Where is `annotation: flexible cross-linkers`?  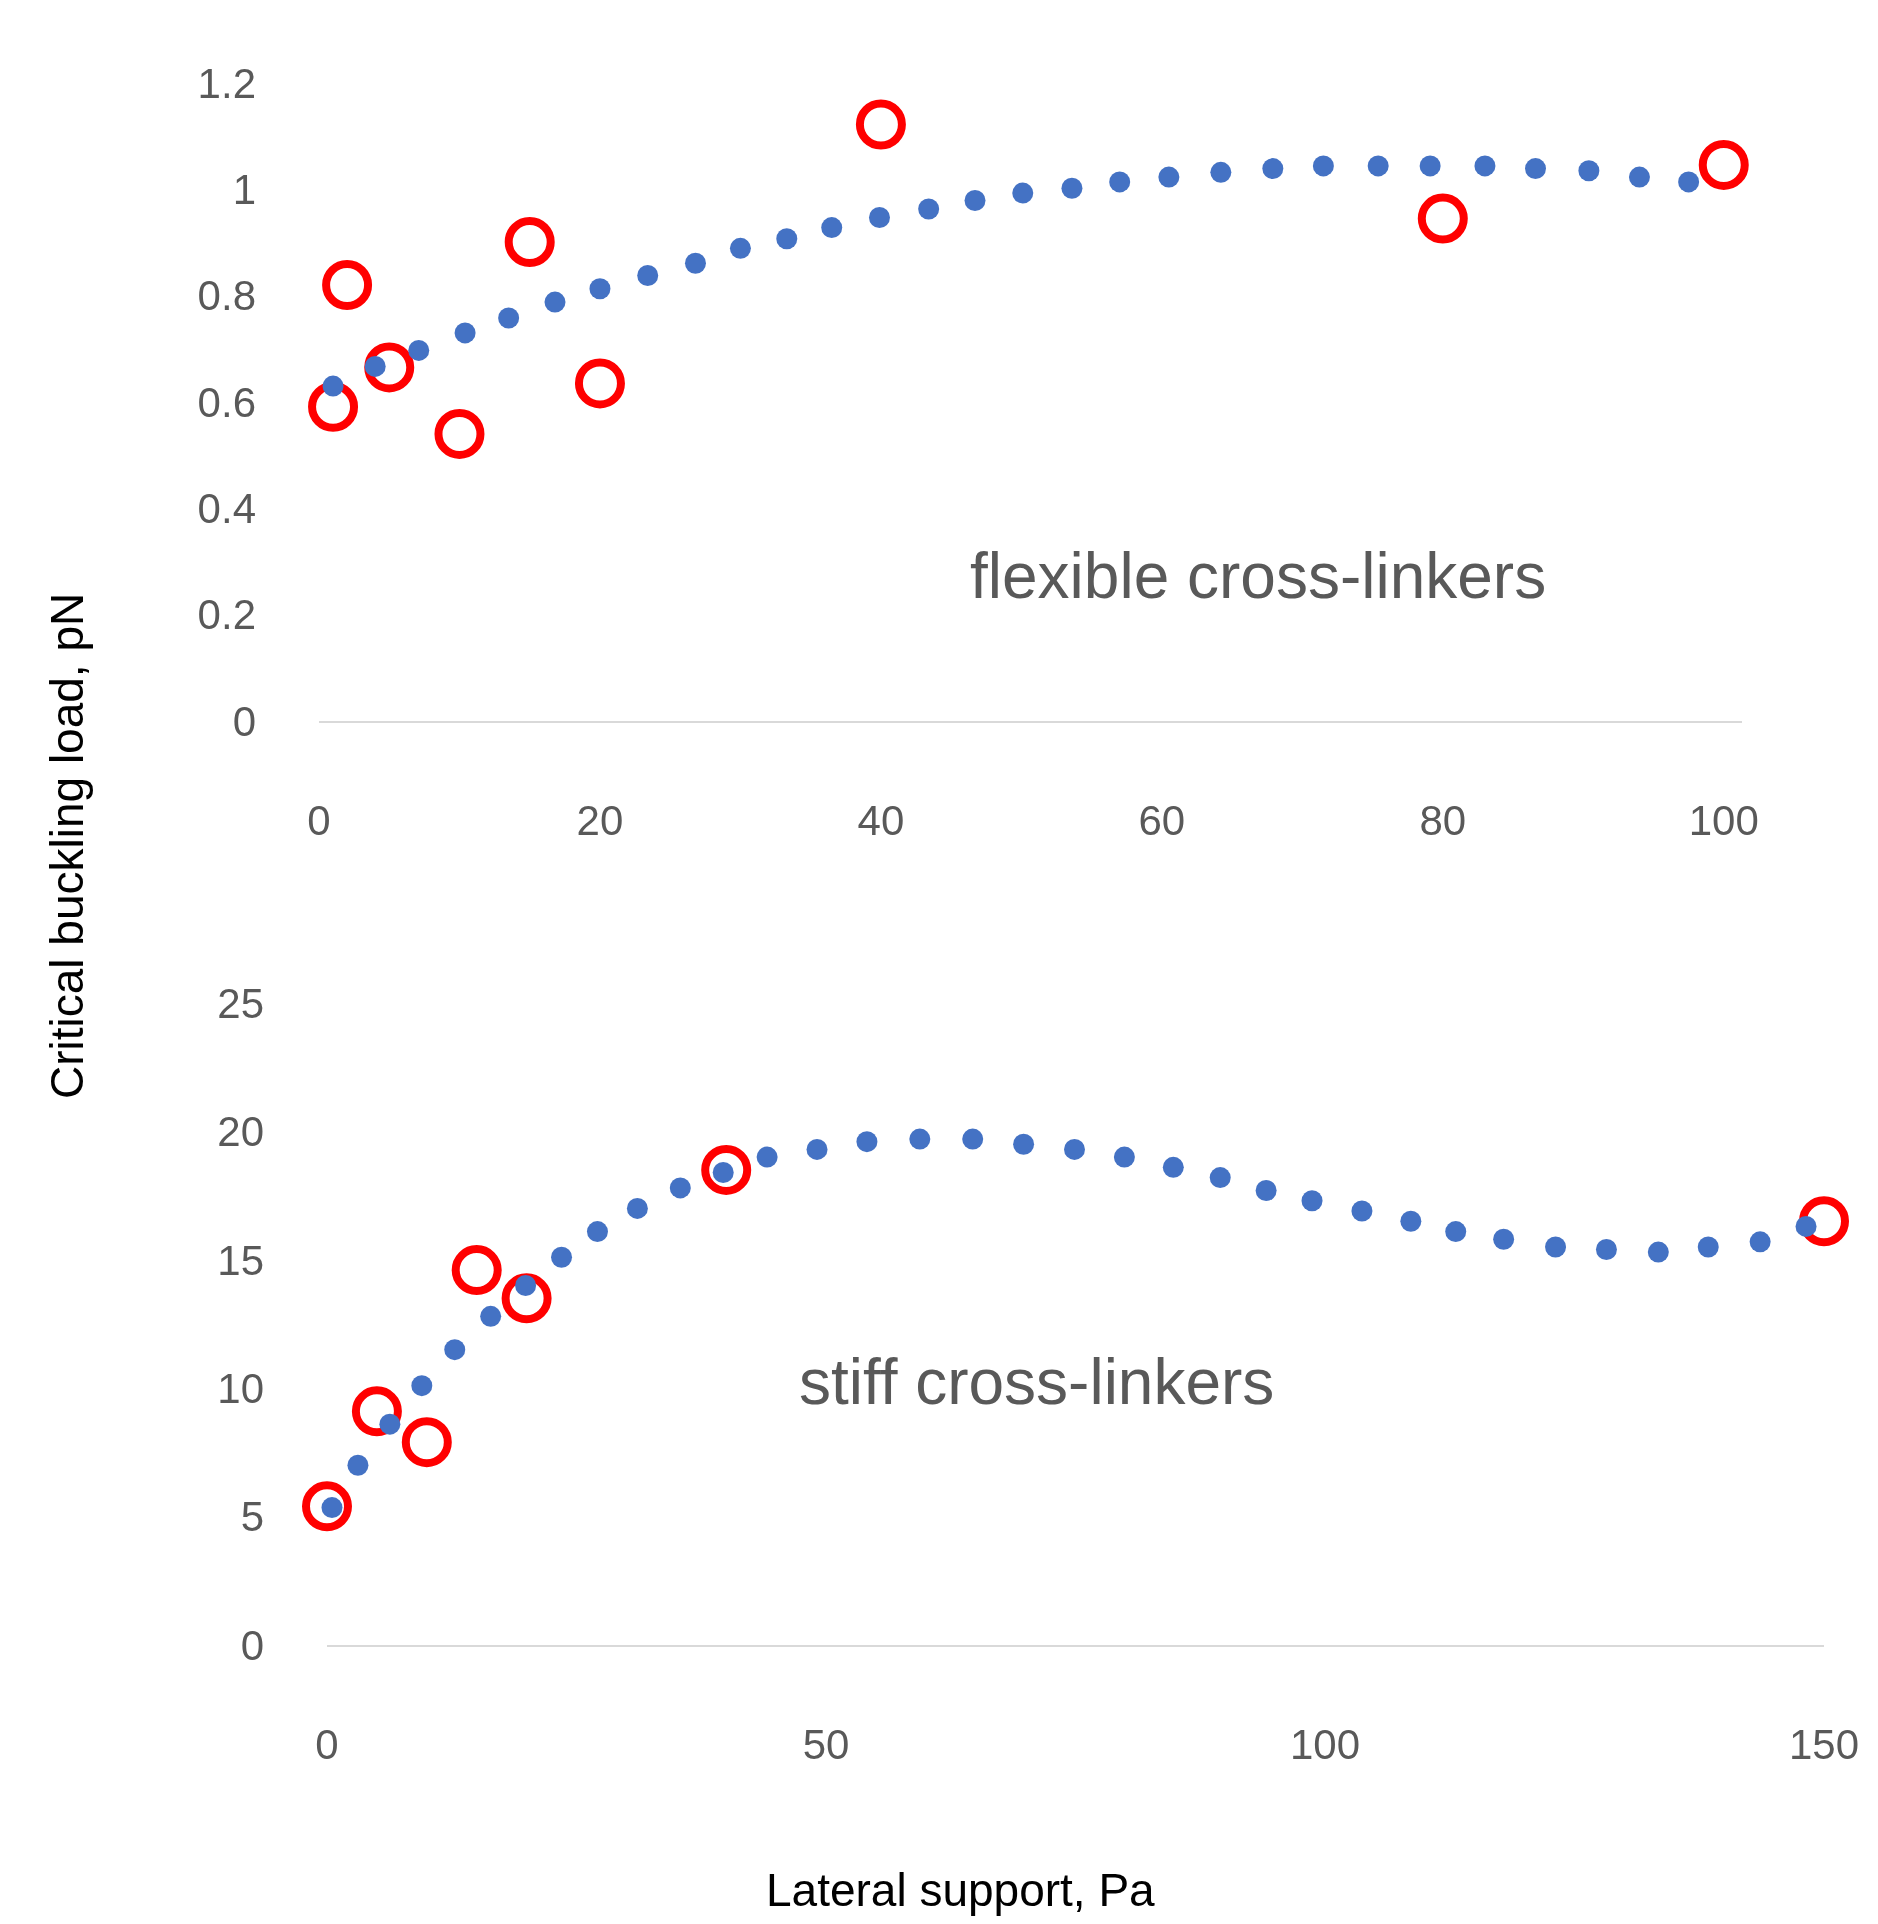
annotation: flexible cross-linkers is located at coordinates (1258, 576).